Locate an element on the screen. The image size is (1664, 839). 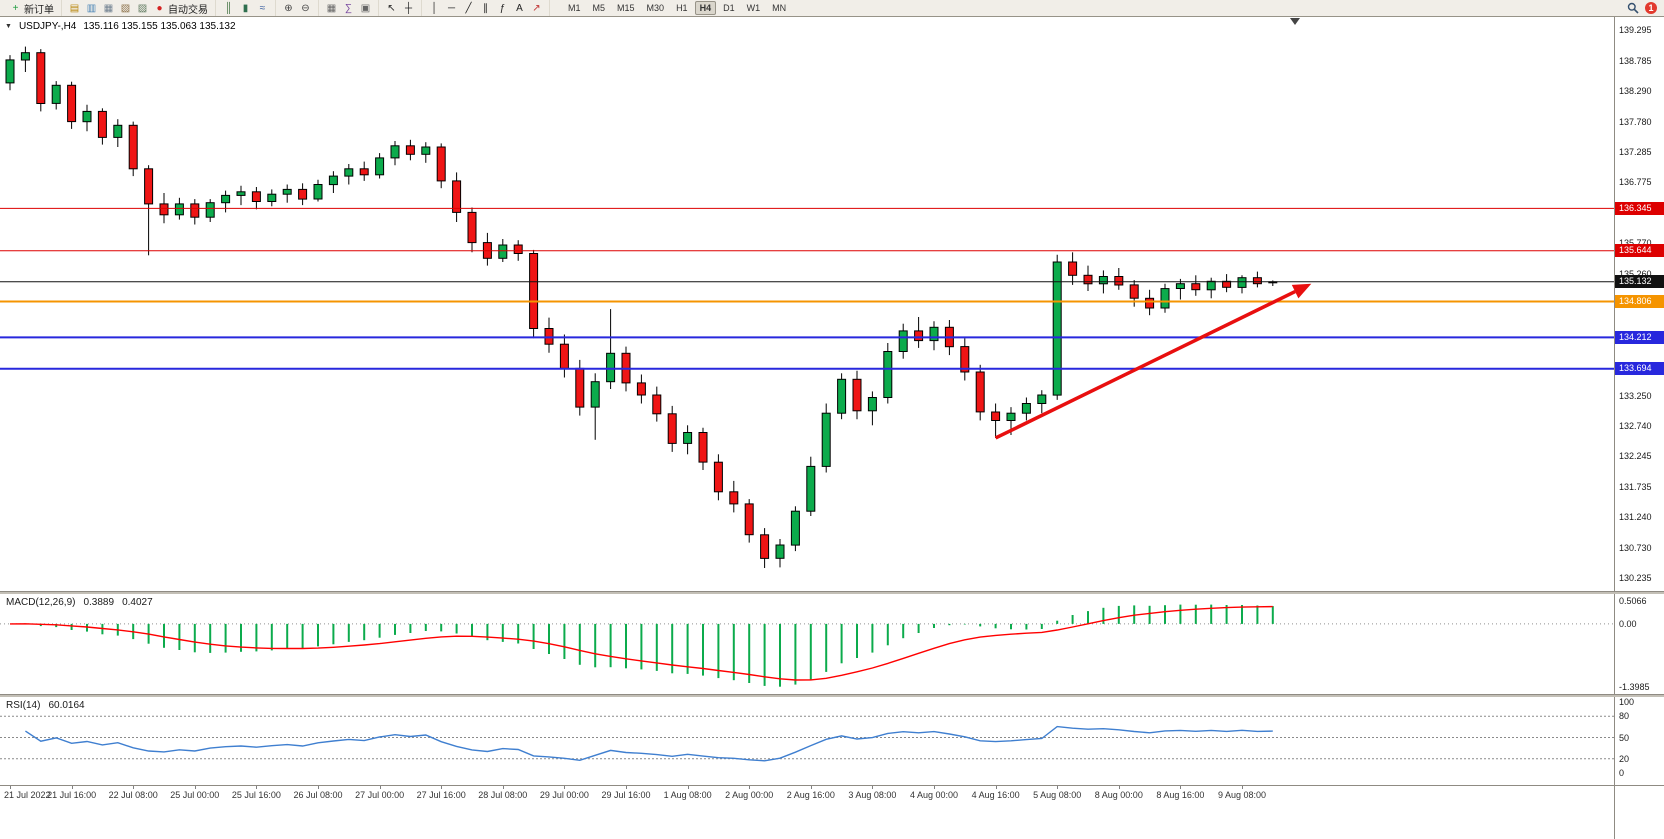
templates-button: ▣ is located at coordinates (365, 8).